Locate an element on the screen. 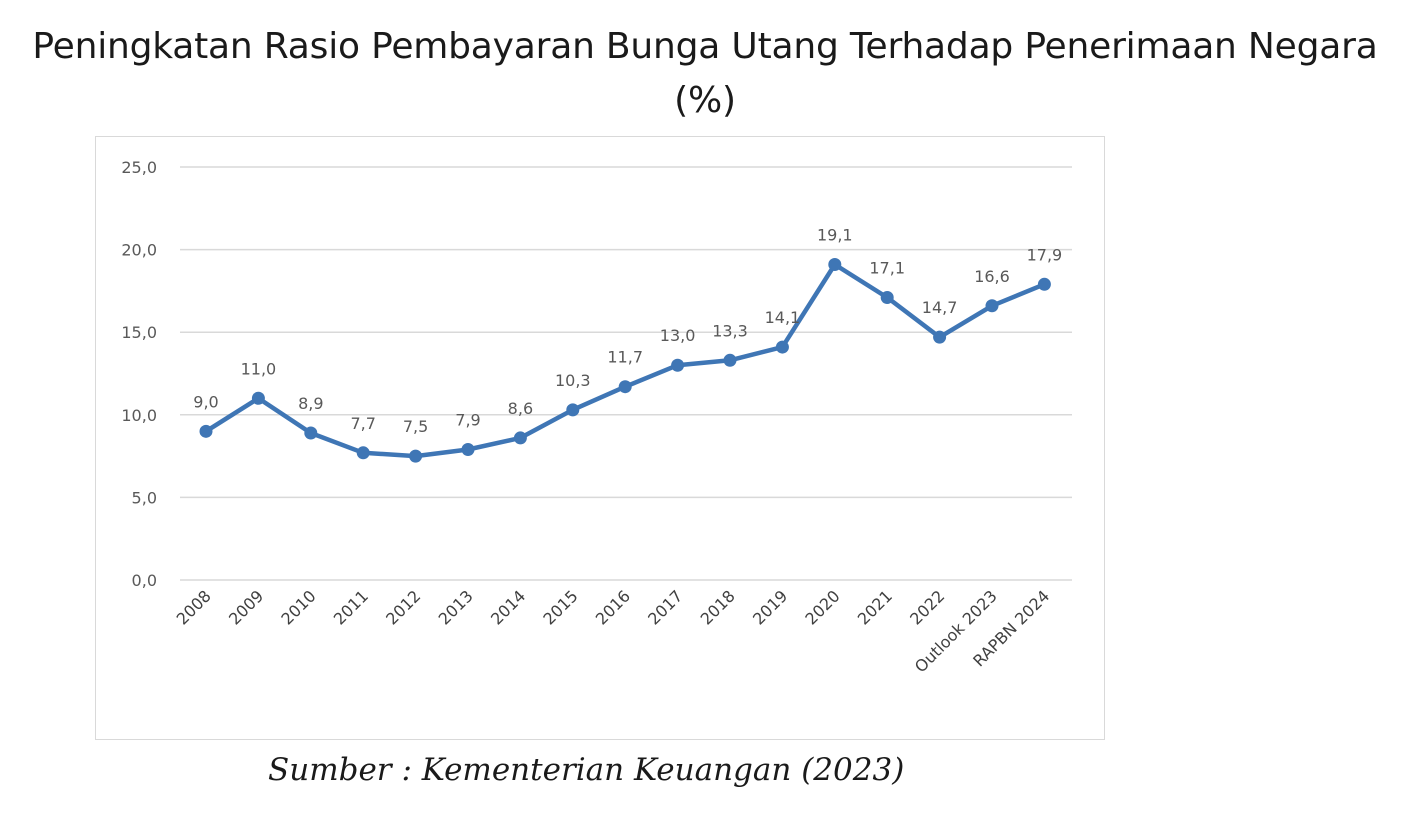  x-tick-label: 2019 is located at coordinates (770, 607).